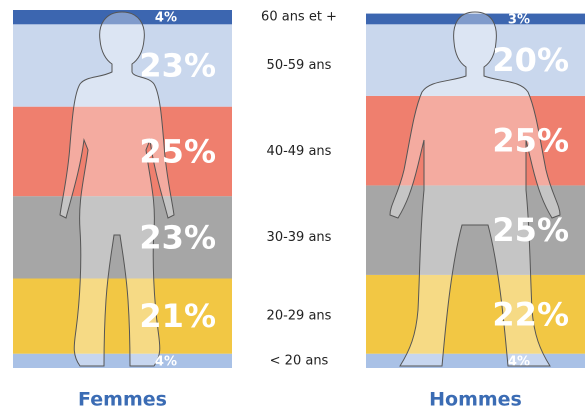 The width and height of the screenshot is (585, 412). Describe the element at coordinates (519, 19) in the screenshot. I see `value-label: 3%` at that location.